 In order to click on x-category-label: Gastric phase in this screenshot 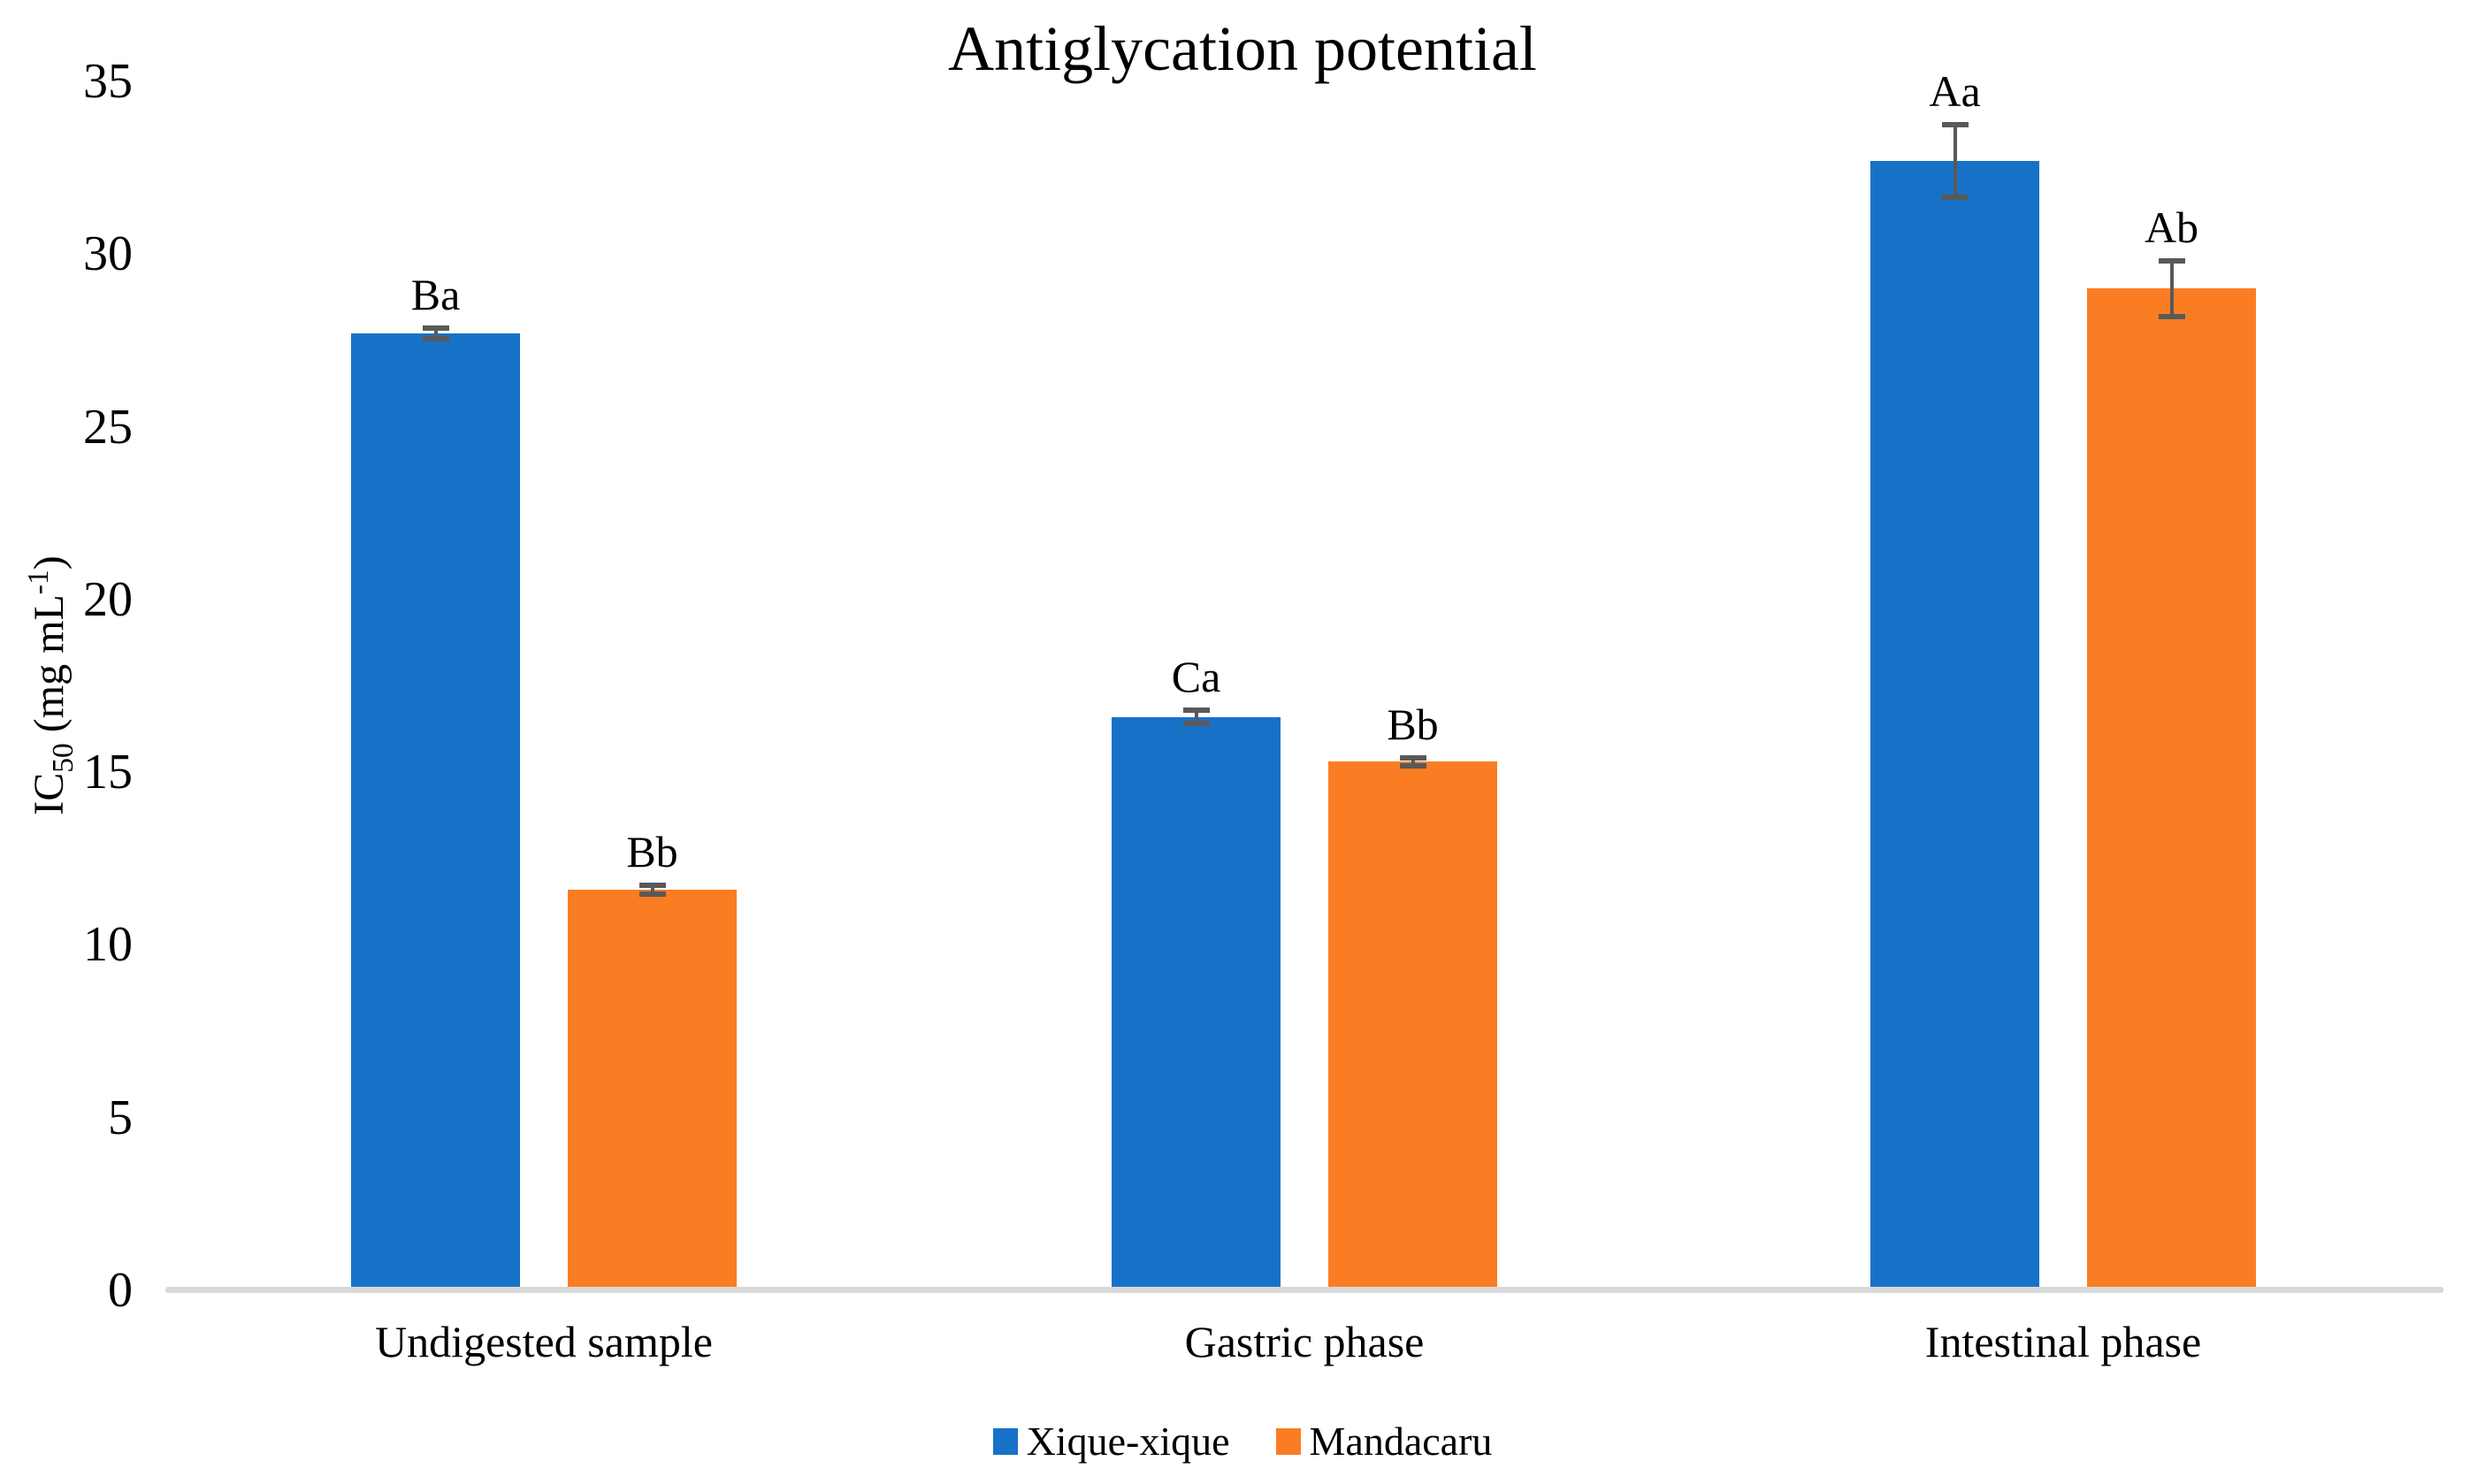, I will do `click(1305, 1341)`.